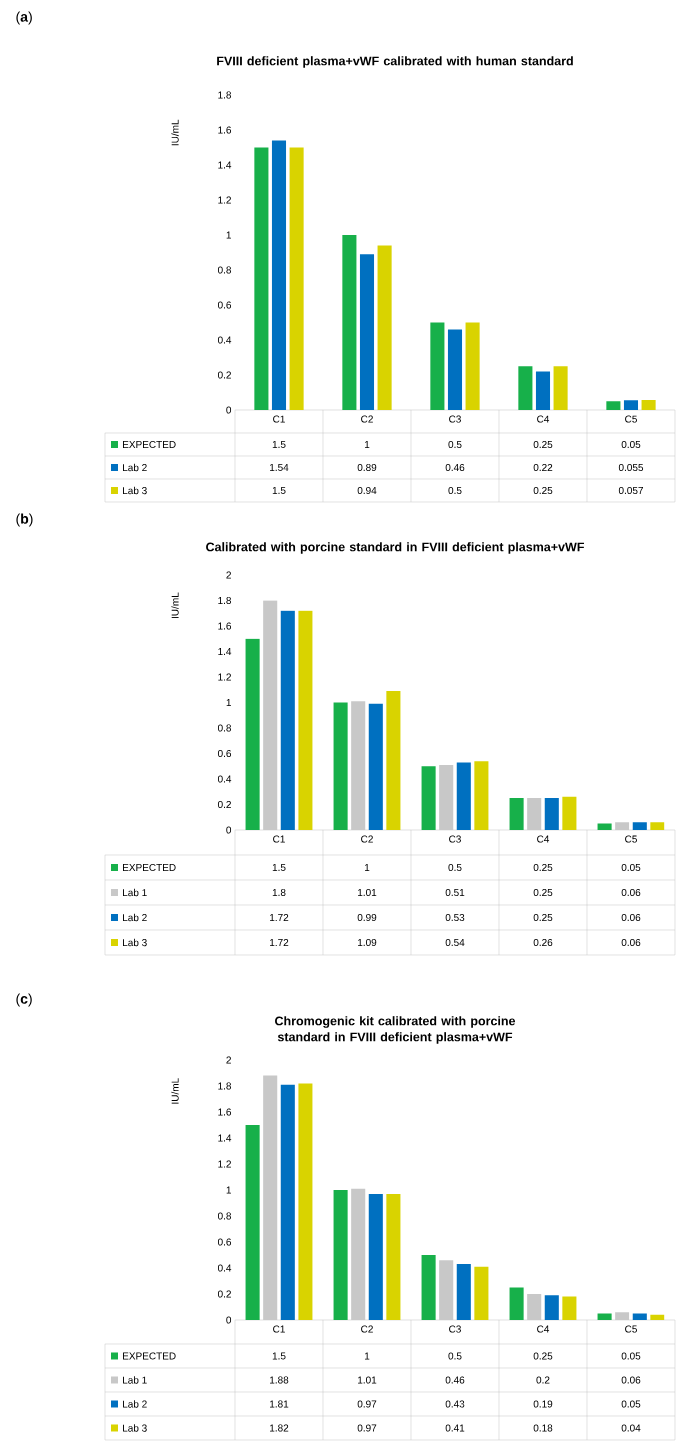  What do you see at coordinates (224, 340) in the screenshot?
I see `y-tick-label: 0.4` at bounding box center [224, 340].